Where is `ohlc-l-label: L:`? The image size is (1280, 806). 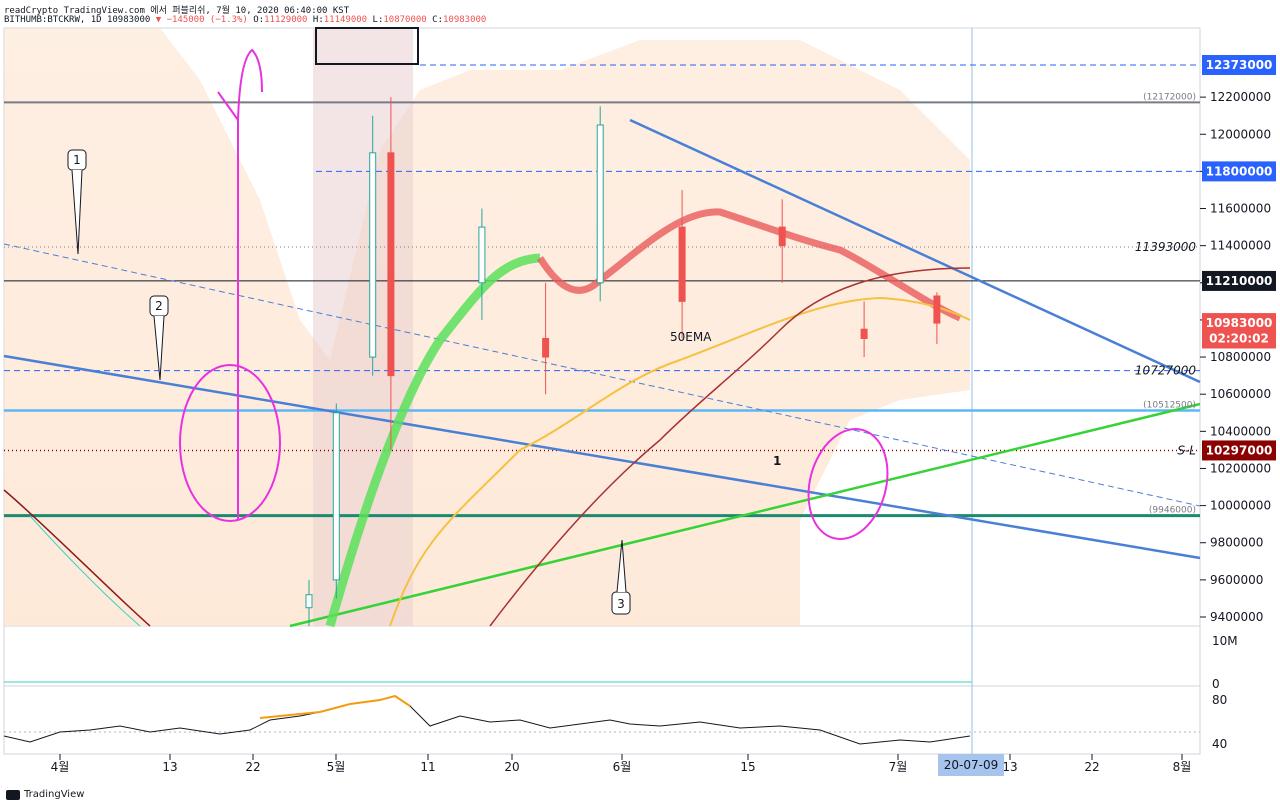 ohlc-l-label: L: is located at coordinates (375, 20).